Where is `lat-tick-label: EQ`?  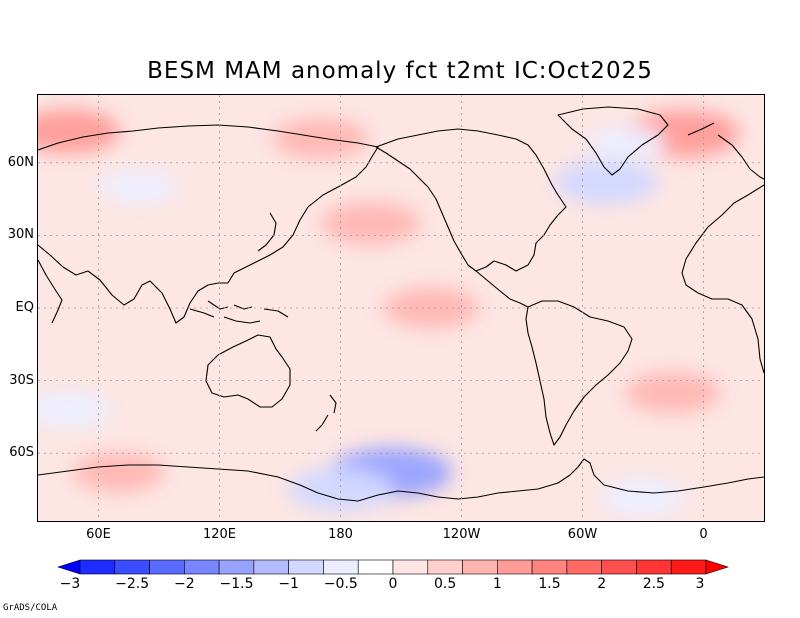
lat-tick-label: EQ is located at coordinates (24, 307).